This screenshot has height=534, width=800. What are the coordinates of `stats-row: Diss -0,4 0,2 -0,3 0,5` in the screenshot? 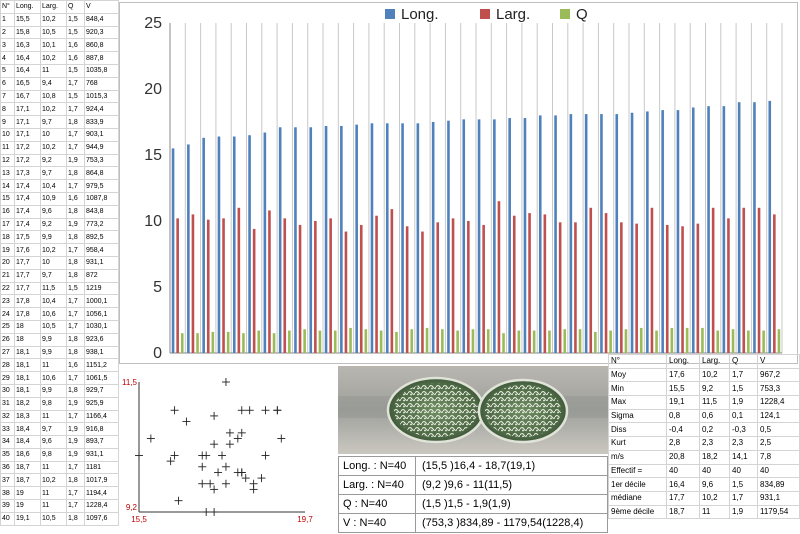 It's located at (704, 430).